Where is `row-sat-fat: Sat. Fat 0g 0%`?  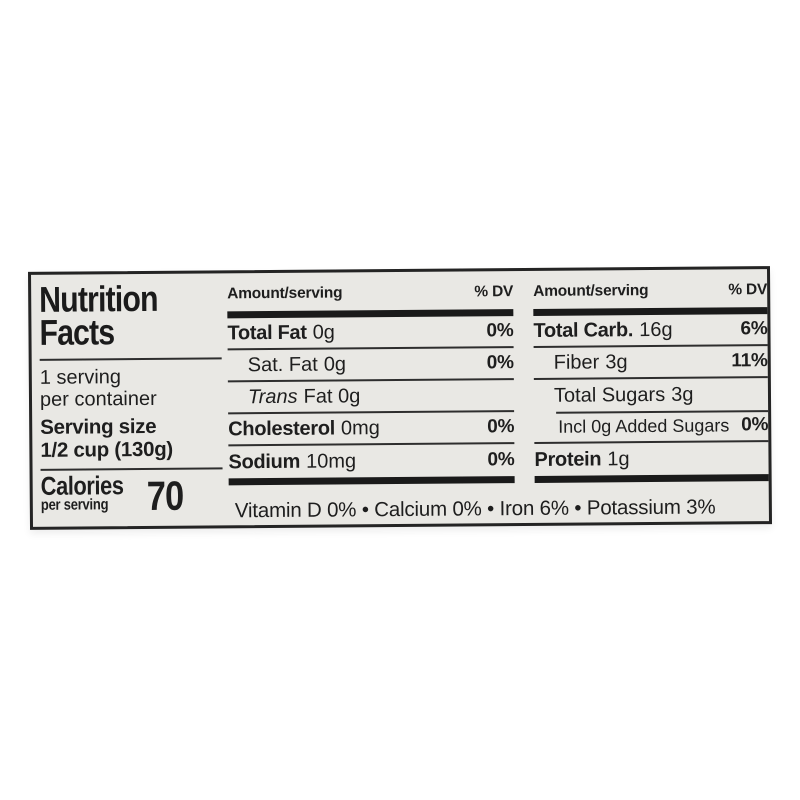 row-sat-fat: Sat. Fat 0g 0% is located at coordinates (370, 365).